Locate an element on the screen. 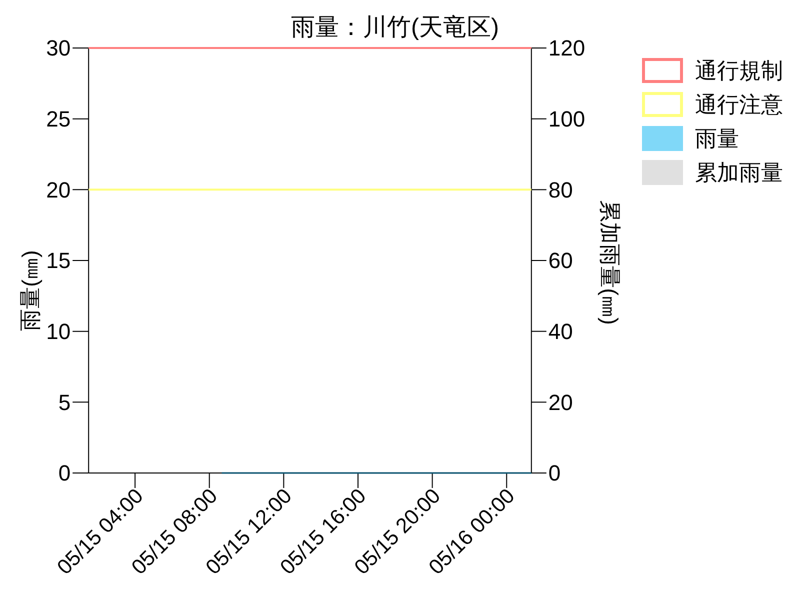 The height and width of the screenshot is (600, 800). y2-tick-label: 120 is located at coordinates (567, 48).